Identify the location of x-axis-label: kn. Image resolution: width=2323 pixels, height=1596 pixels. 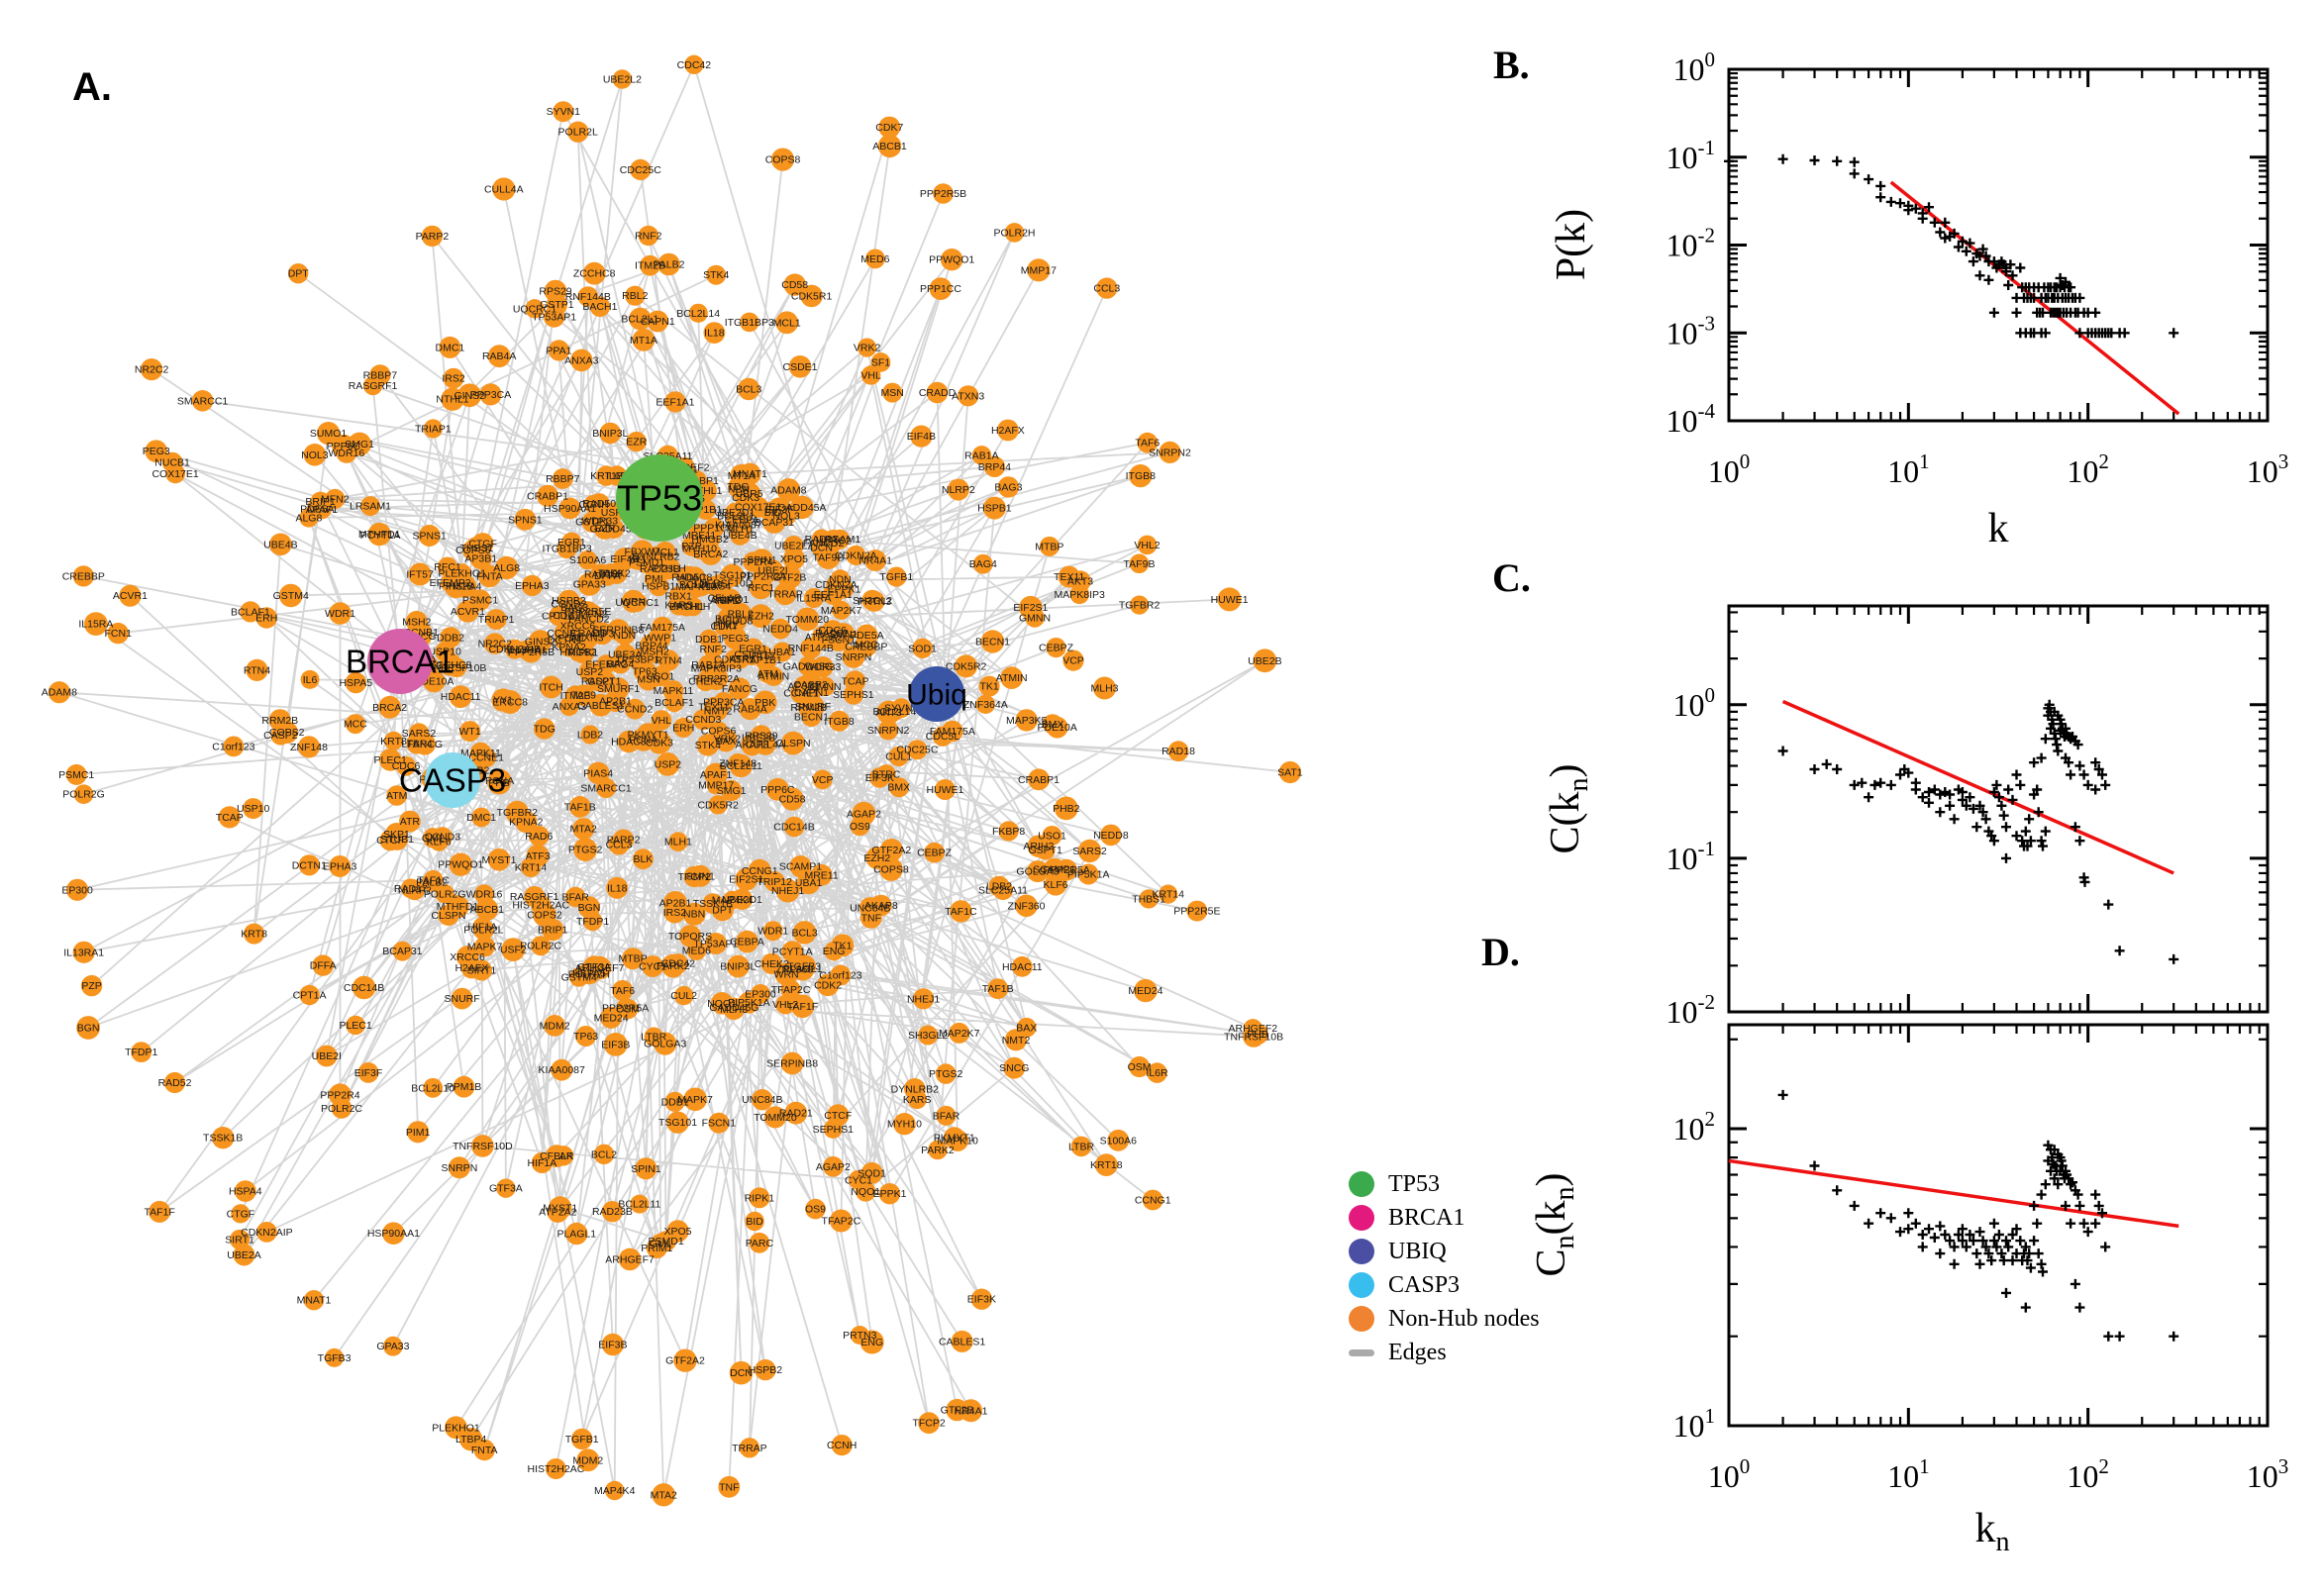
(1993, 1531).